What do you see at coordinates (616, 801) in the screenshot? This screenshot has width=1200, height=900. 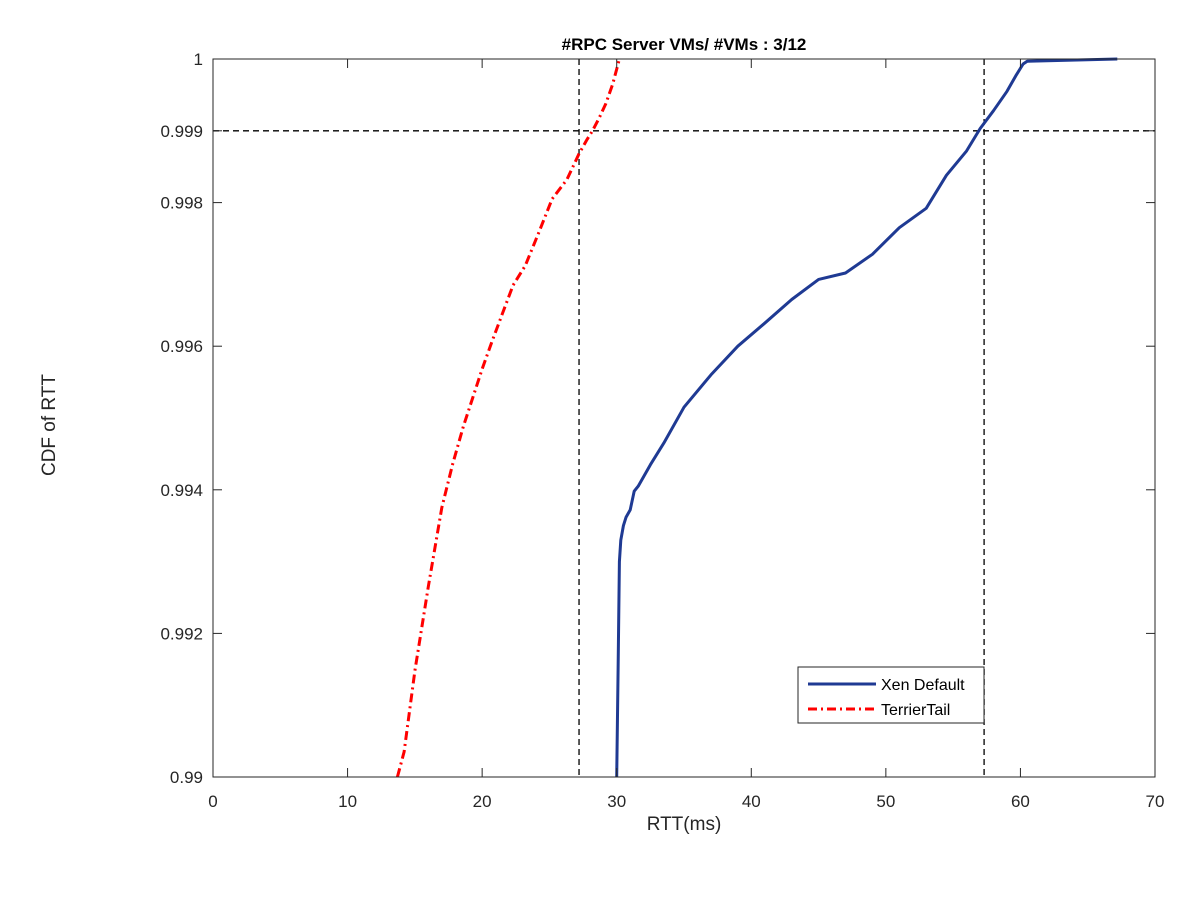 I see `x-tick-label-3: 30` at bounding box center [616, 801].